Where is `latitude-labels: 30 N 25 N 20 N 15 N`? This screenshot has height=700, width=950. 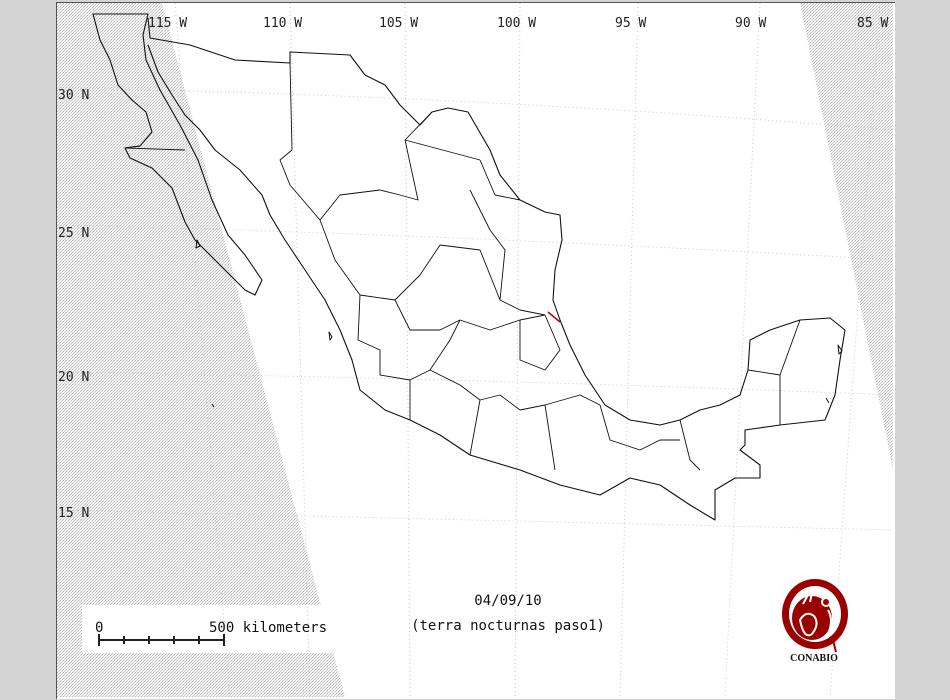
latitude-labels: 30 N 25 N 20 N 15 N is located at coordinates (73, 304).